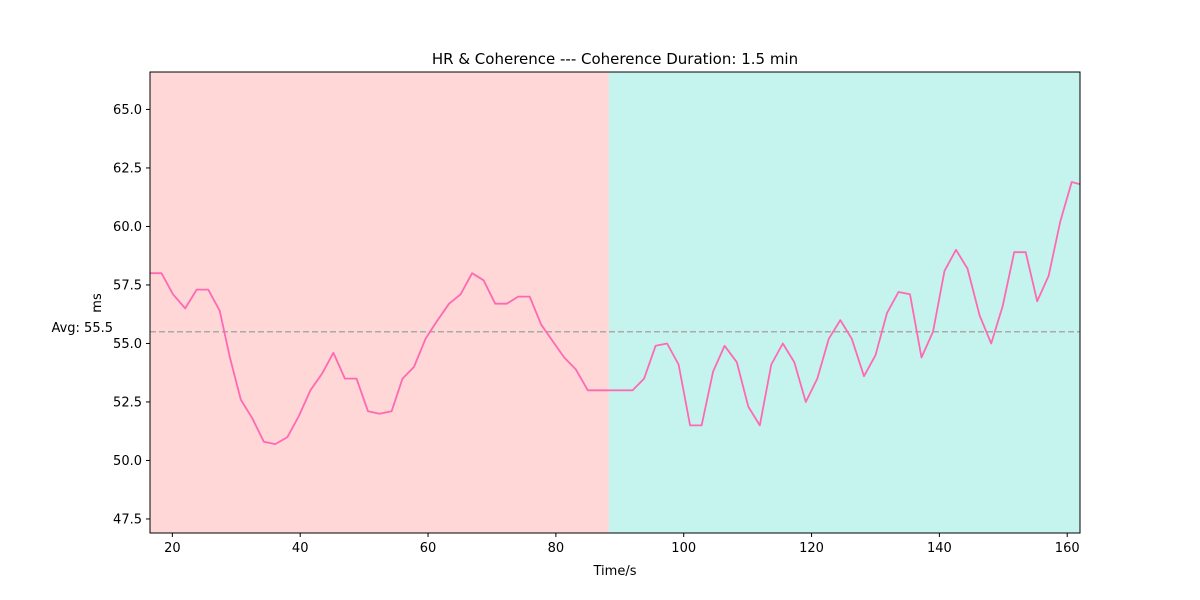 Image resolution: width=1200 pixels, height=600 pixels. I want to click on x-tick-label: 40, so click(300, 548).